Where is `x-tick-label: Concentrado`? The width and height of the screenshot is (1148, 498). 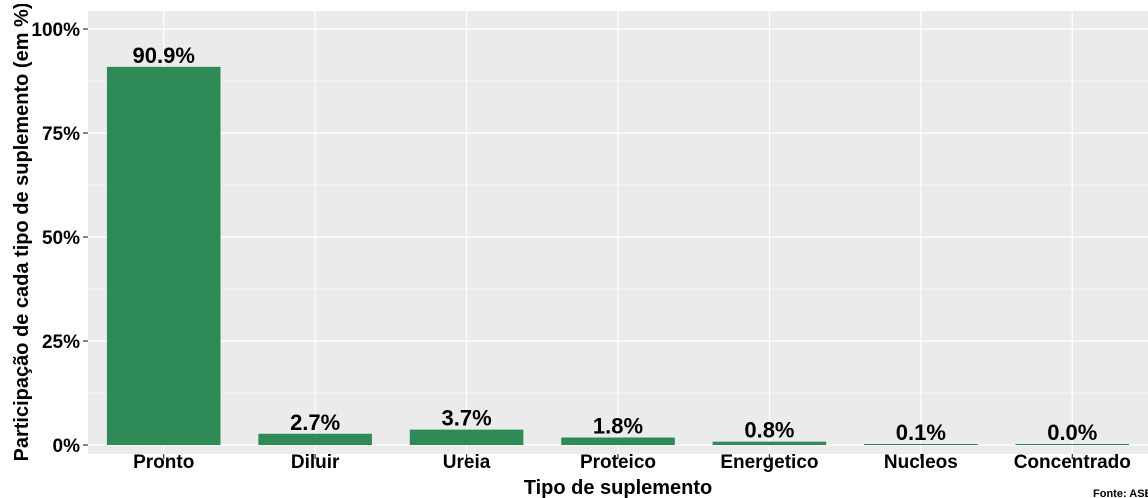 x-tick-label: Concentrado is located at coordinates (1072, 462).